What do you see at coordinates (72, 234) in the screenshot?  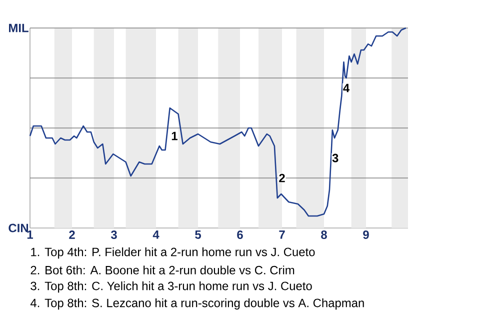 I see `x-tick-label: 2` at bounding box center [72, 234].